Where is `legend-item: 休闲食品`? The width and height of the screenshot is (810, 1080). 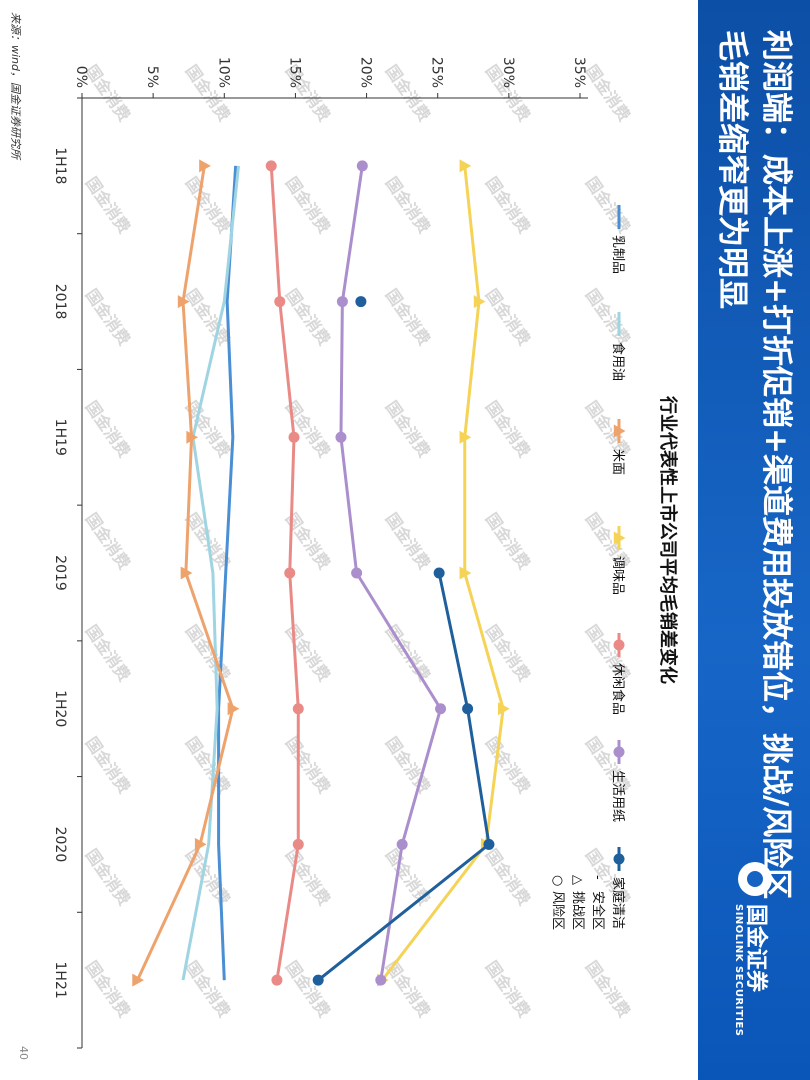 legend-item: 休闲食品 is located at coordinates (618, 674).